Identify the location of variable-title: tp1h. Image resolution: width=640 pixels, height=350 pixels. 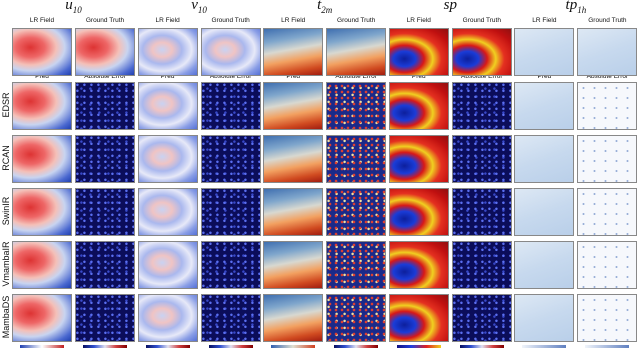
(575, 7).